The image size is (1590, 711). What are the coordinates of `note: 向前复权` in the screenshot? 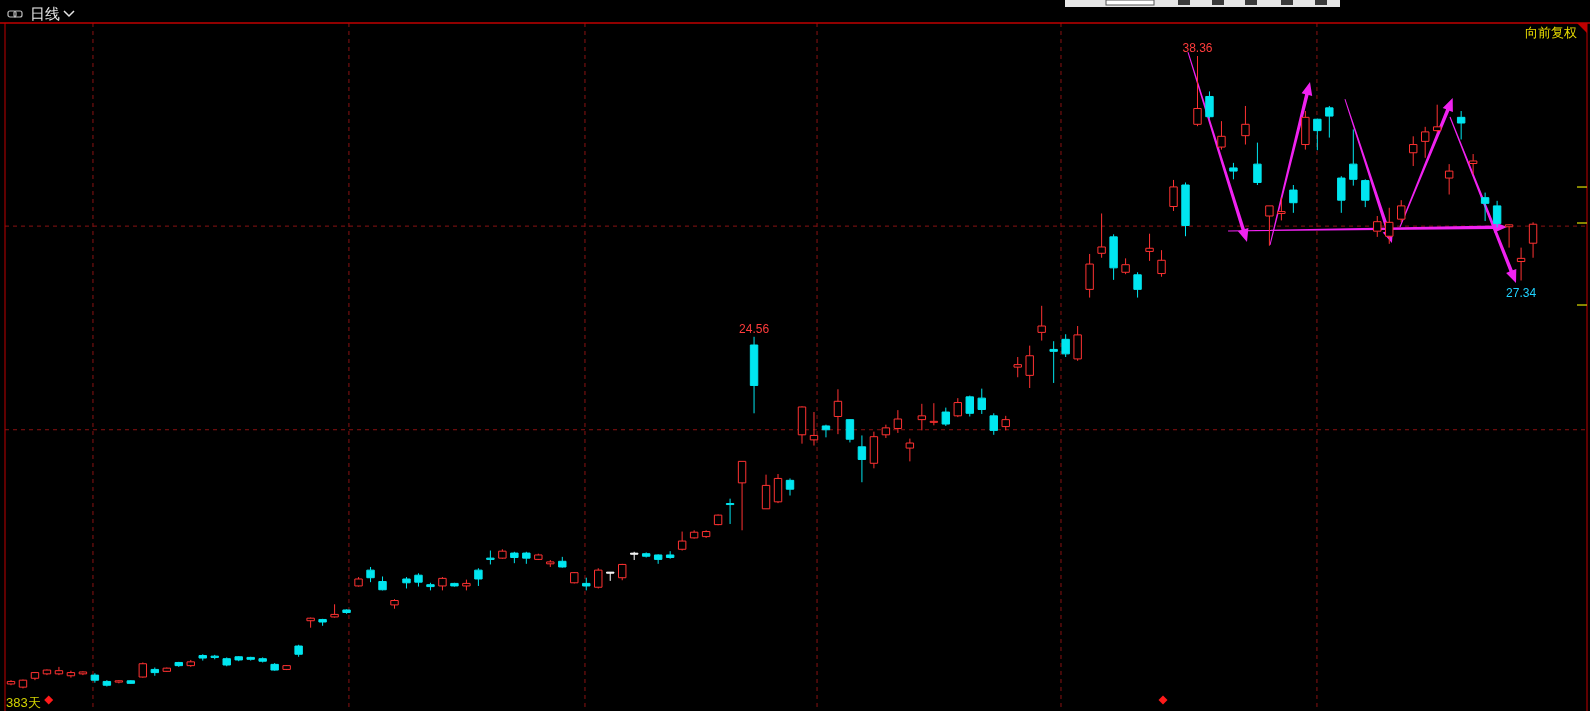 It's located at (1551, 32).